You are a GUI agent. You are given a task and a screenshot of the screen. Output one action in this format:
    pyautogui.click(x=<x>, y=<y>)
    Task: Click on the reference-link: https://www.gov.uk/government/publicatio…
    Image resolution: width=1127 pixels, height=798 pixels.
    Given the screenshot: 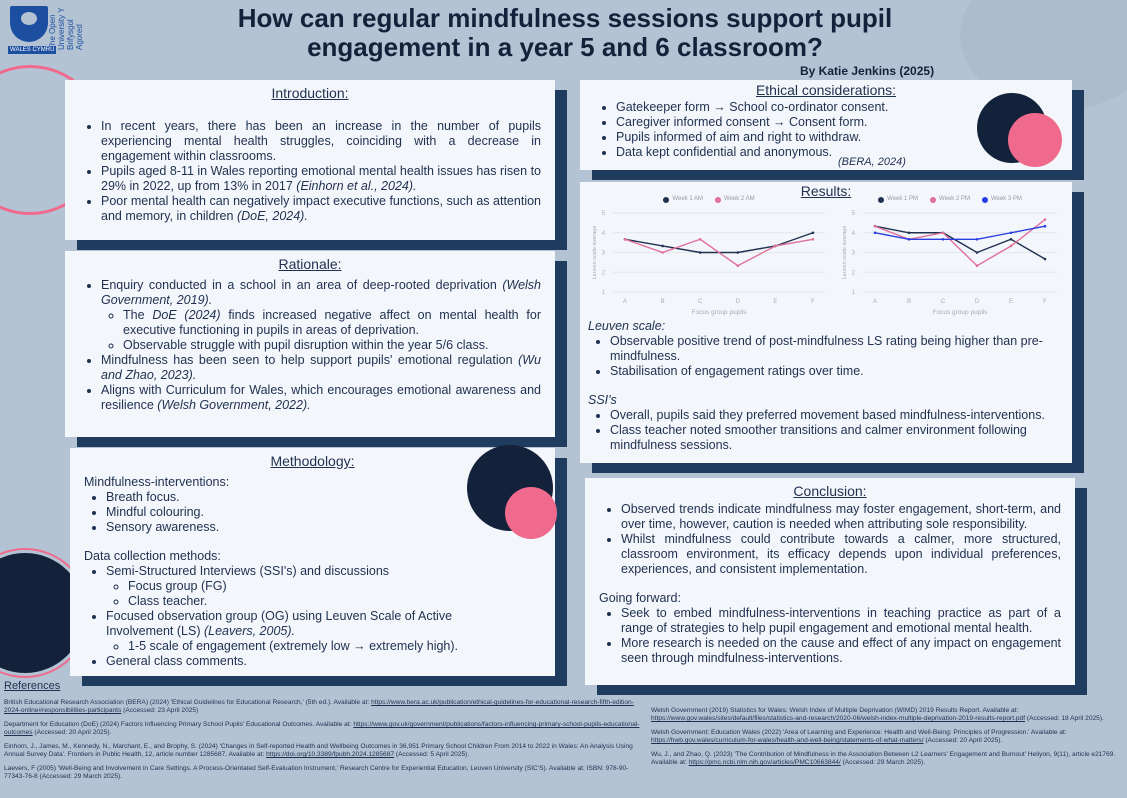 What is the action you would take?
    pyautogui.click(x=322, y=728)
    